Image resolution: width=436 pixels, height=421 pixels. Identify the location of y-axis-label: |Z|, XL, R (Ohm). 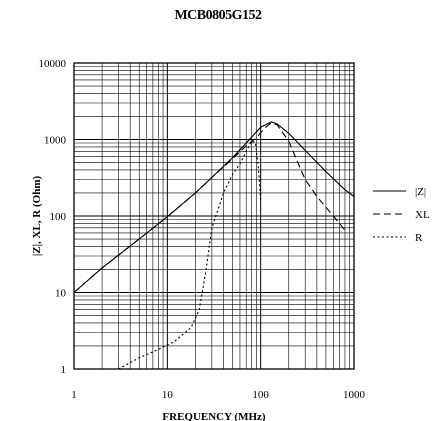
(37, 216).